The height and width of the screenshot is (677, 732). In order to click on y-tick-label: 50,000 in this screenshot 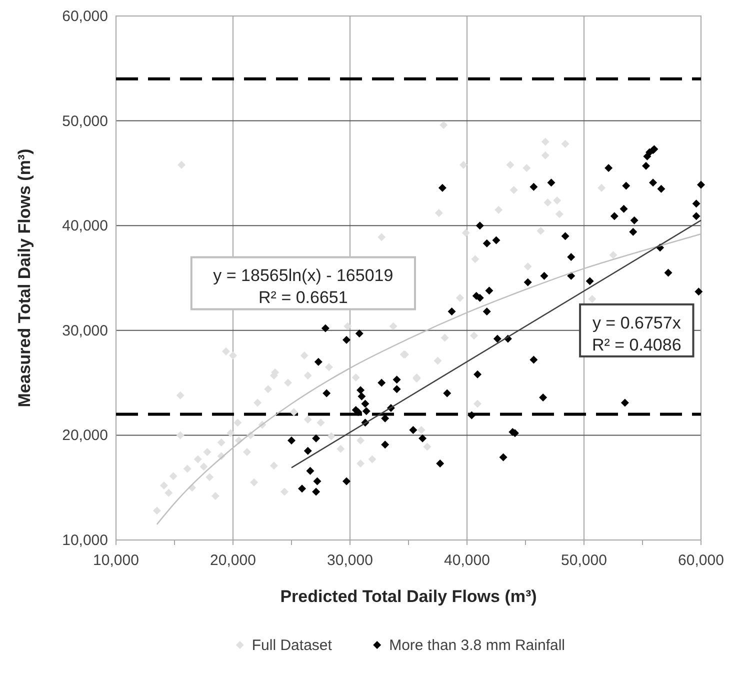, I will do `click(85, 121)`.